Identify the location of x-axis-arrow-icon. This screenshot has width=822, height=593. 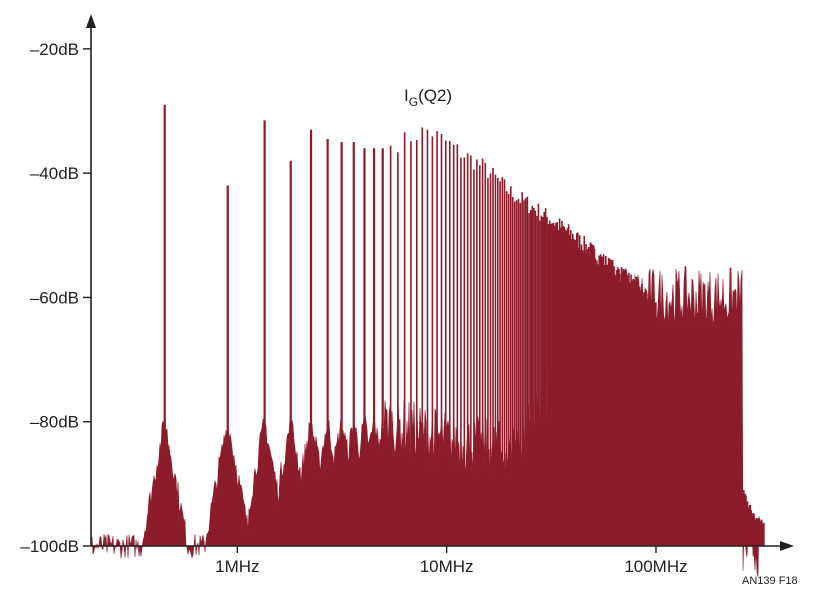
(787, 546).